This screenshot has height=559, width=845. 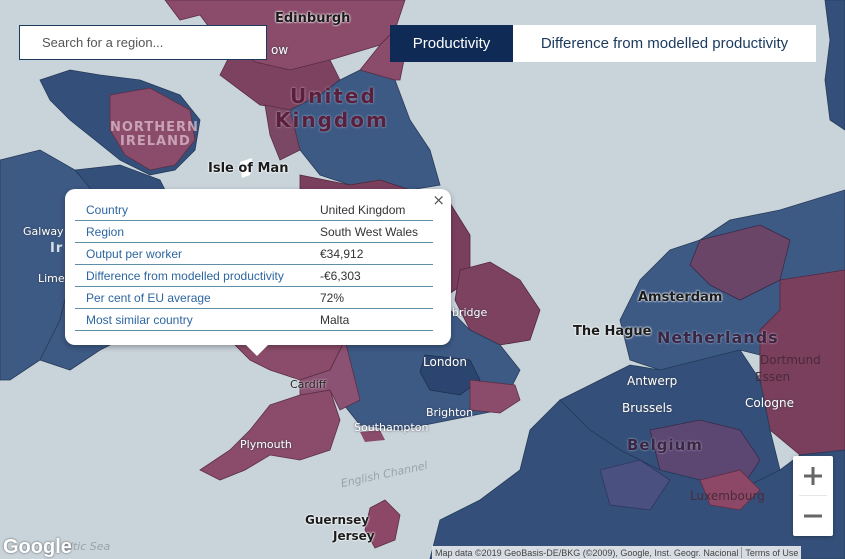 I want to click on row-value: United Kingdom, so click(x=376, y=210).